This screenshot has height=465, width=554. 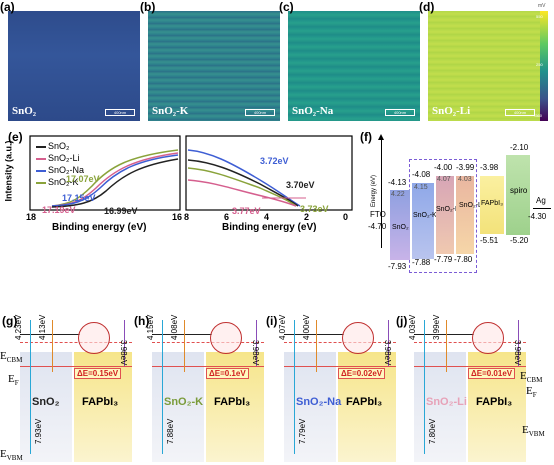 What do you see at coordinates (539, 64) in the screenshot?
I see `colorbar-mid: 250` at bounding box center [539, 64].